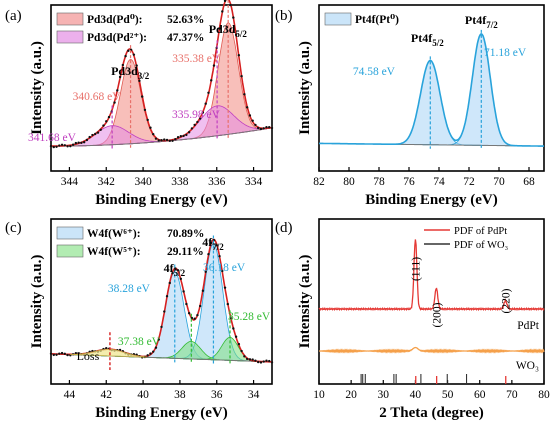  Describe the element at coordinates (409, 182) in the screenshot. I see `x-tick-label: 76` at that location.